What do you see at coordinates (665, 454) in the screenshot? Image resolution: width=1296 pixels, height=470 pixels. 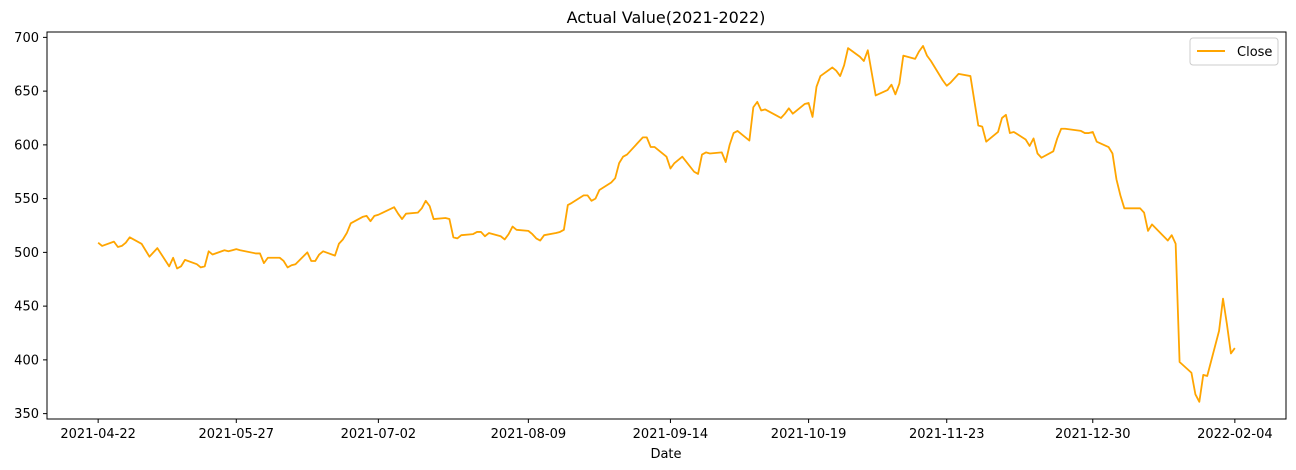 I see `x-axis-label: Date` at bounding box center [665, 454].